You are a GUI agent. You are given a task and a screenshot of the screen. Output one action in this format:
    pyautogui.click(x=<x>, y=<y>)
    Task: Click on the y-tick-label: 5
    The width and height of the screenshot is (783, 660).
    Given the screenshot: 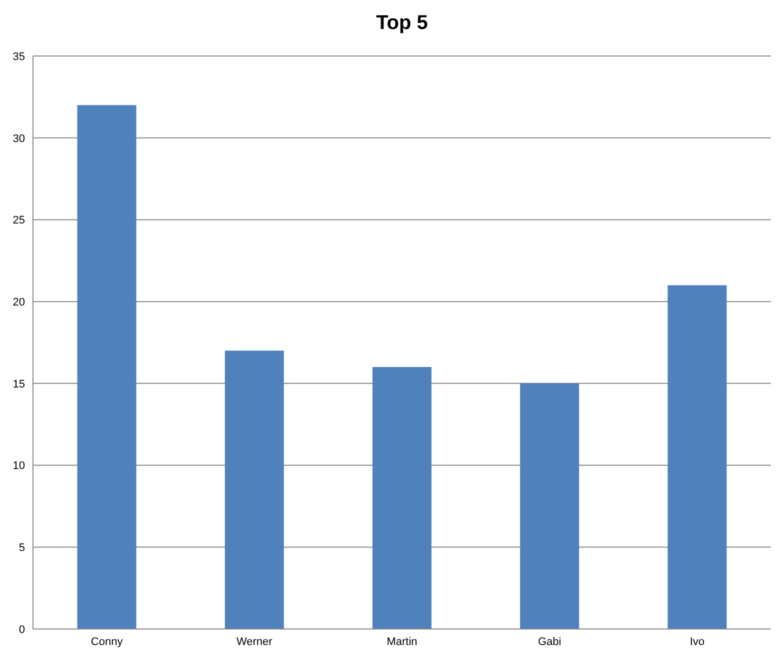 What is the action you would take?
    pyautogui.click(x=21, y=548)
    